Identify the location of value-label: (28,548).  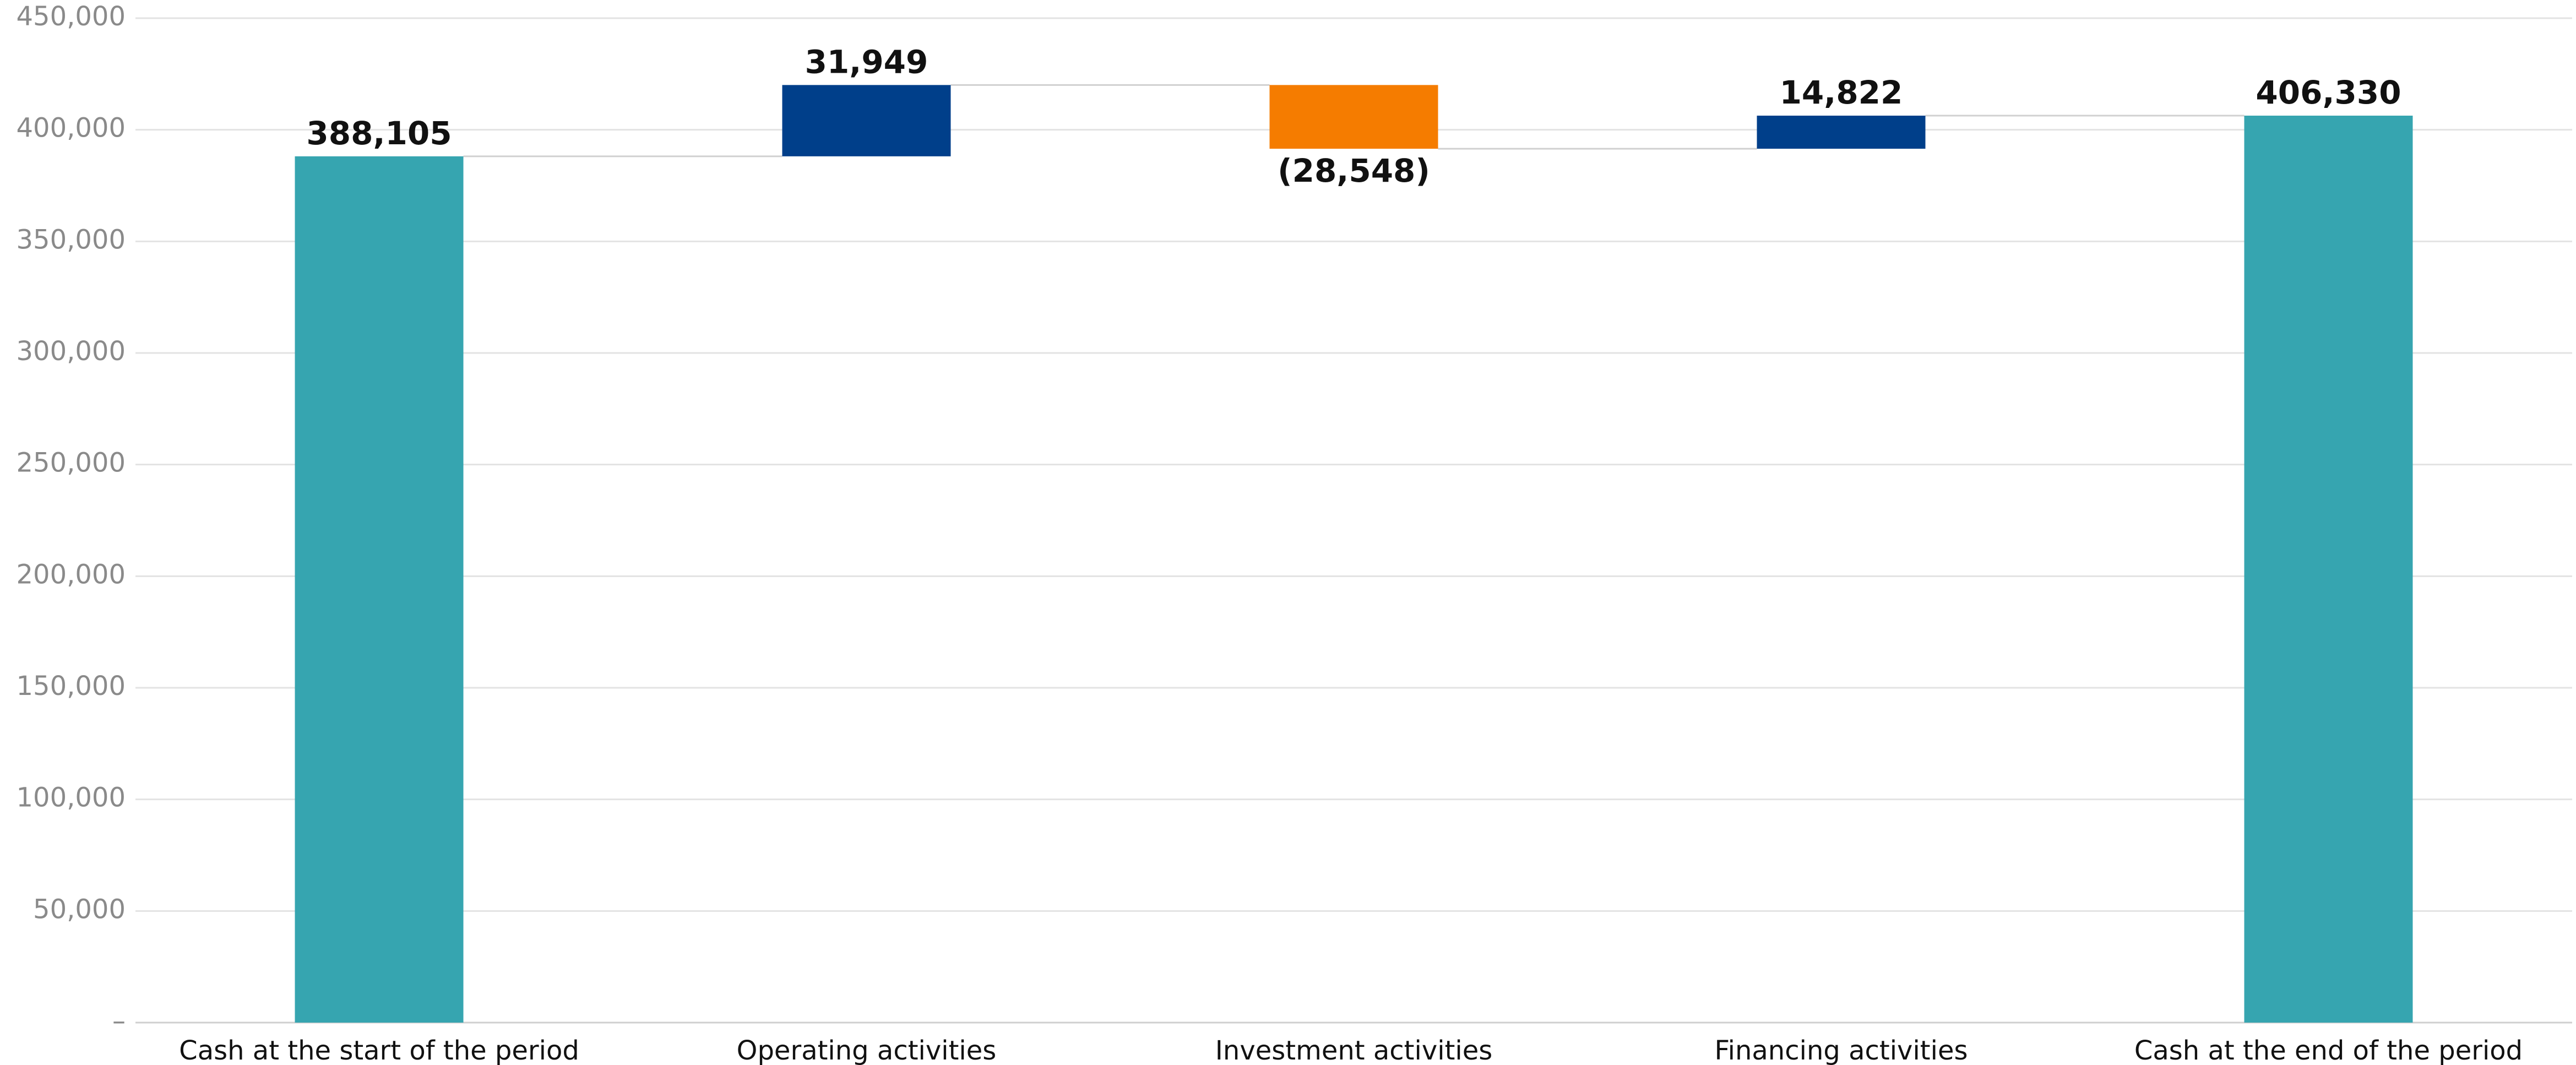
(1354, 170).